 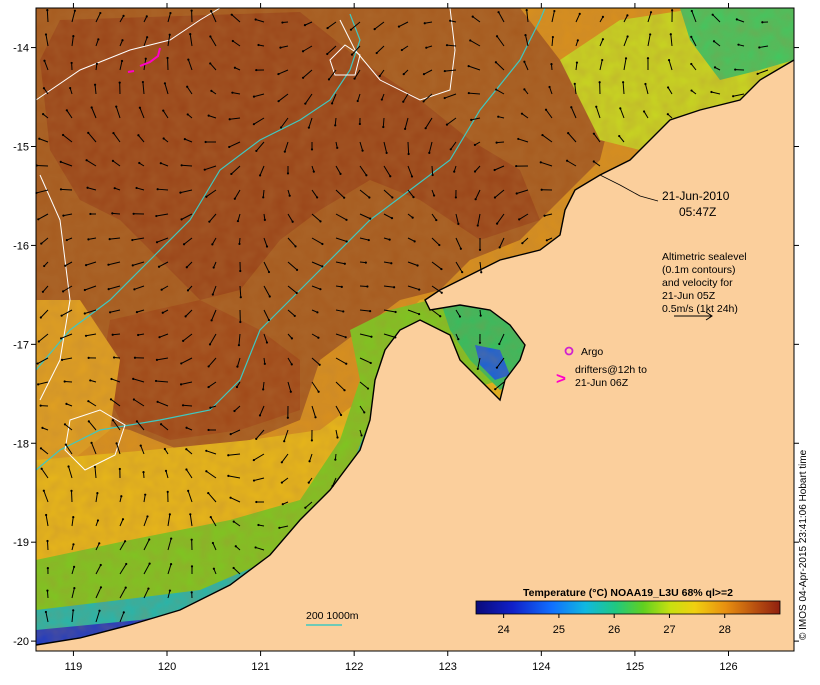 What do you see at coordinates (635, 667) in the screenshot?
I see `lon-label: 125` at bounding box center [635, 667].